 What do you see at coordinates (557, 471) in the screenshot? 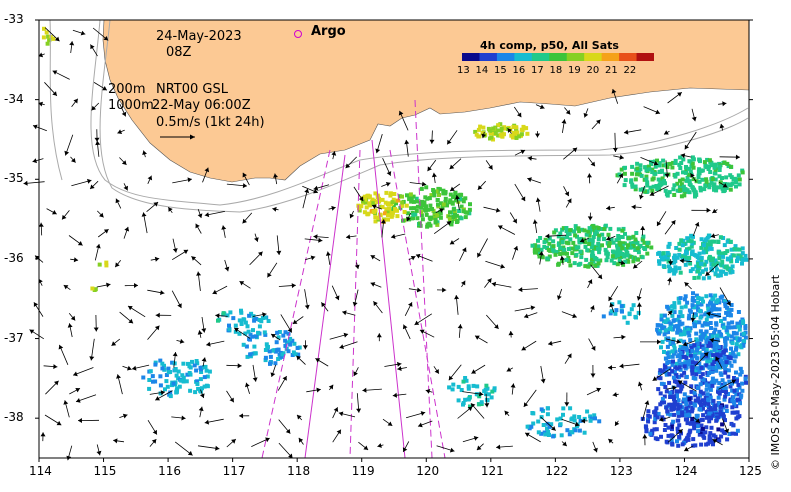
I see `x-tick-label: 122` at bounding box center [557, 471].